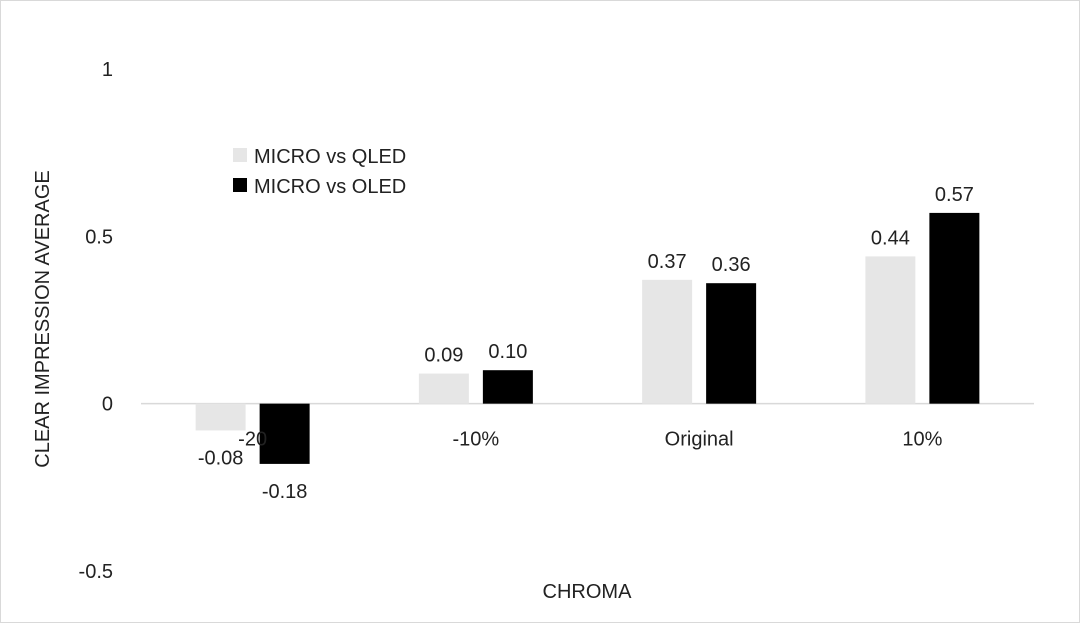 This screenshot has height=623, width=1080. What do you see at coordinates (588, 592) in the screenshot?
I see `x-axis-title: CHROMA` at bounding box center [588, 592].